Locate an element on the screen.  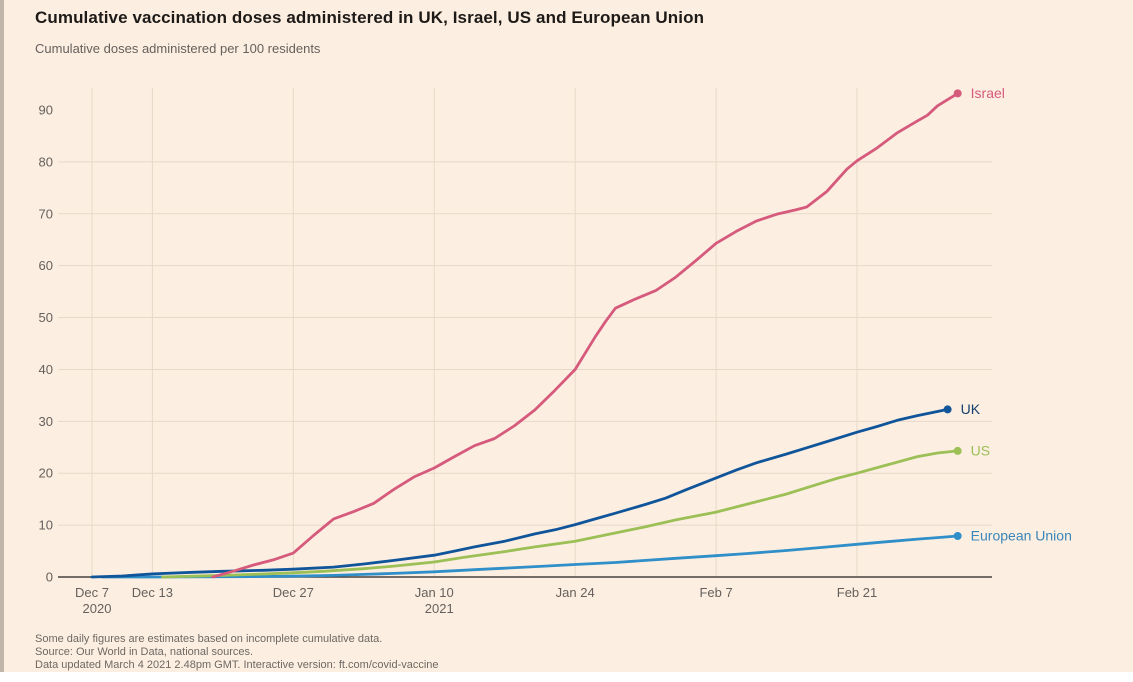
x-tick-label: Dec 7 is located at coordinates (92, 592).